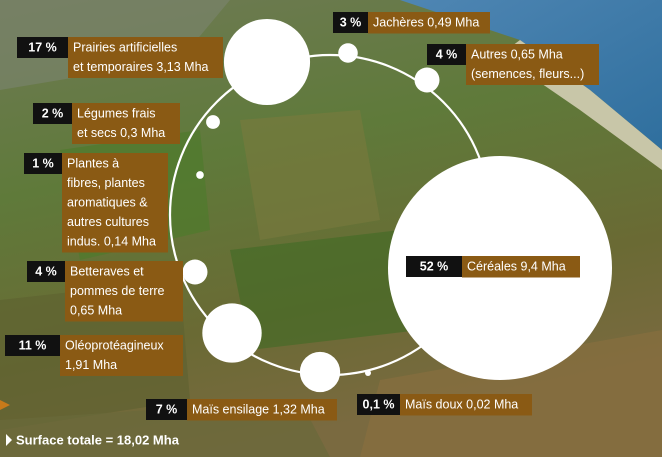 Image resolution: width=662 pixels, height=457 pixels. Describe the element at coordinates (107, 271) in the screenshot. I see `category-label: Betteraves et` at that location.